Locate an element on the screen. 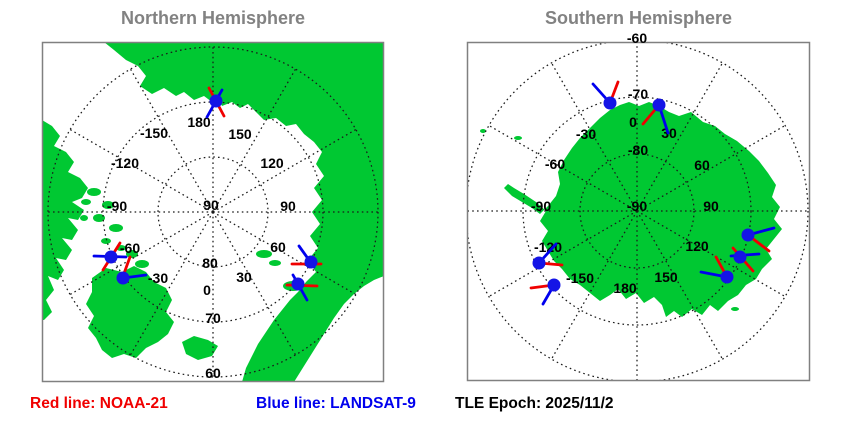 This screenshot has width=850, height=425. legend-red-line-noaa21: Red line: NOAA-21 is located at coordinates (99, 403).